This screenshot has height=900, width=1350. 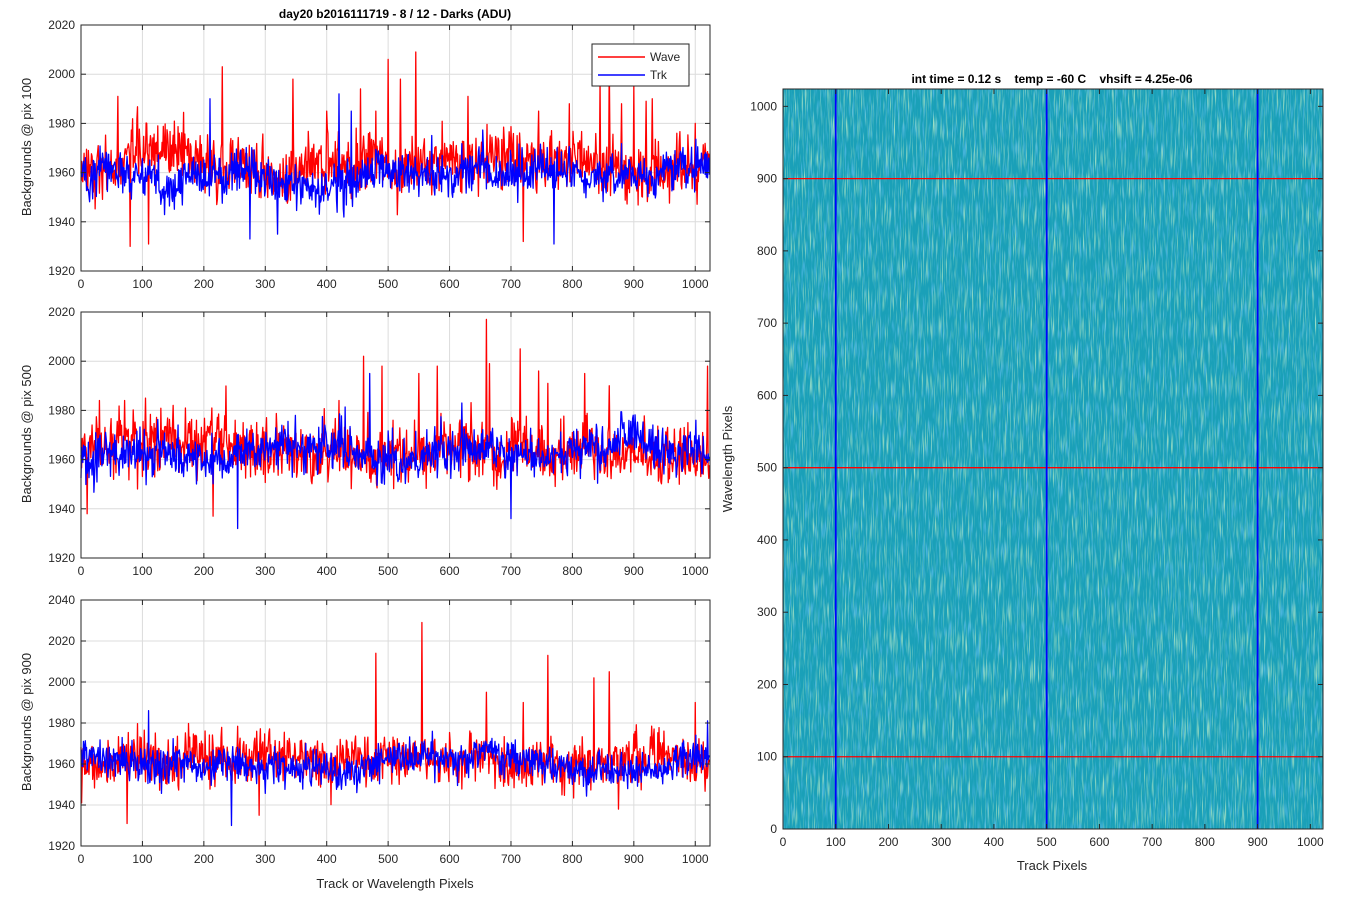 What do you see at coordinates (767, 179) in the screenshot?
I see `y-tick-label: 900` at bounding box center [767, 179].